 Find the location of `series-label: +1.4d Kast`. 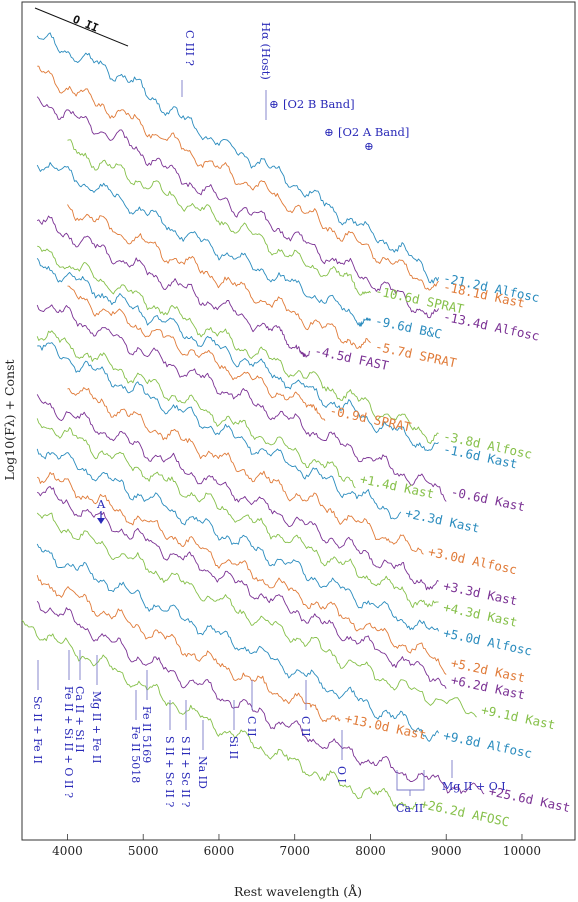

series-label: +1.4d Kast is located at coordinates (397, 486).